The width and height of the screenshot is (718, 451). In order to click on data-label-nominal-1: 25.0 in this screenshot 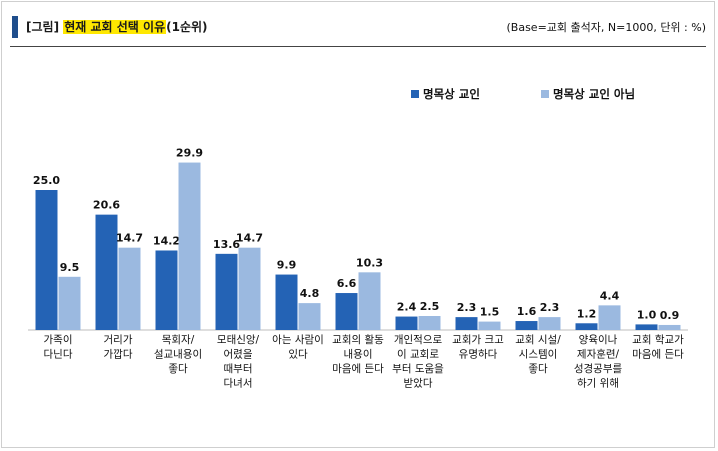, I will do `click(46, 180)`.